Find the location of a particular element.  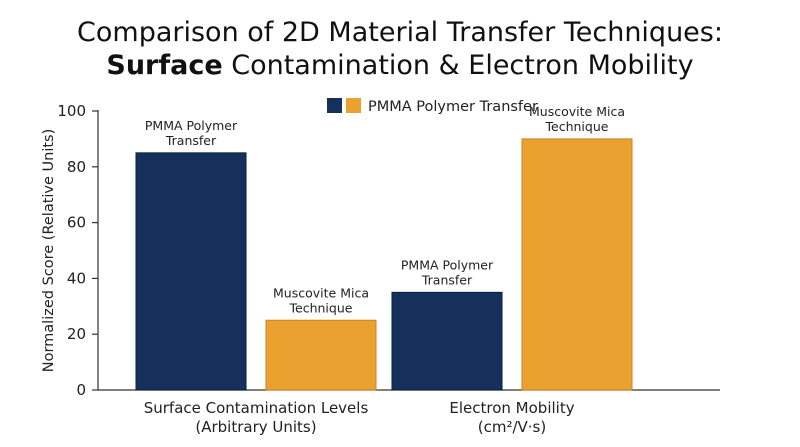

y-tick-label: 80 is located at coordinates (76, 167).